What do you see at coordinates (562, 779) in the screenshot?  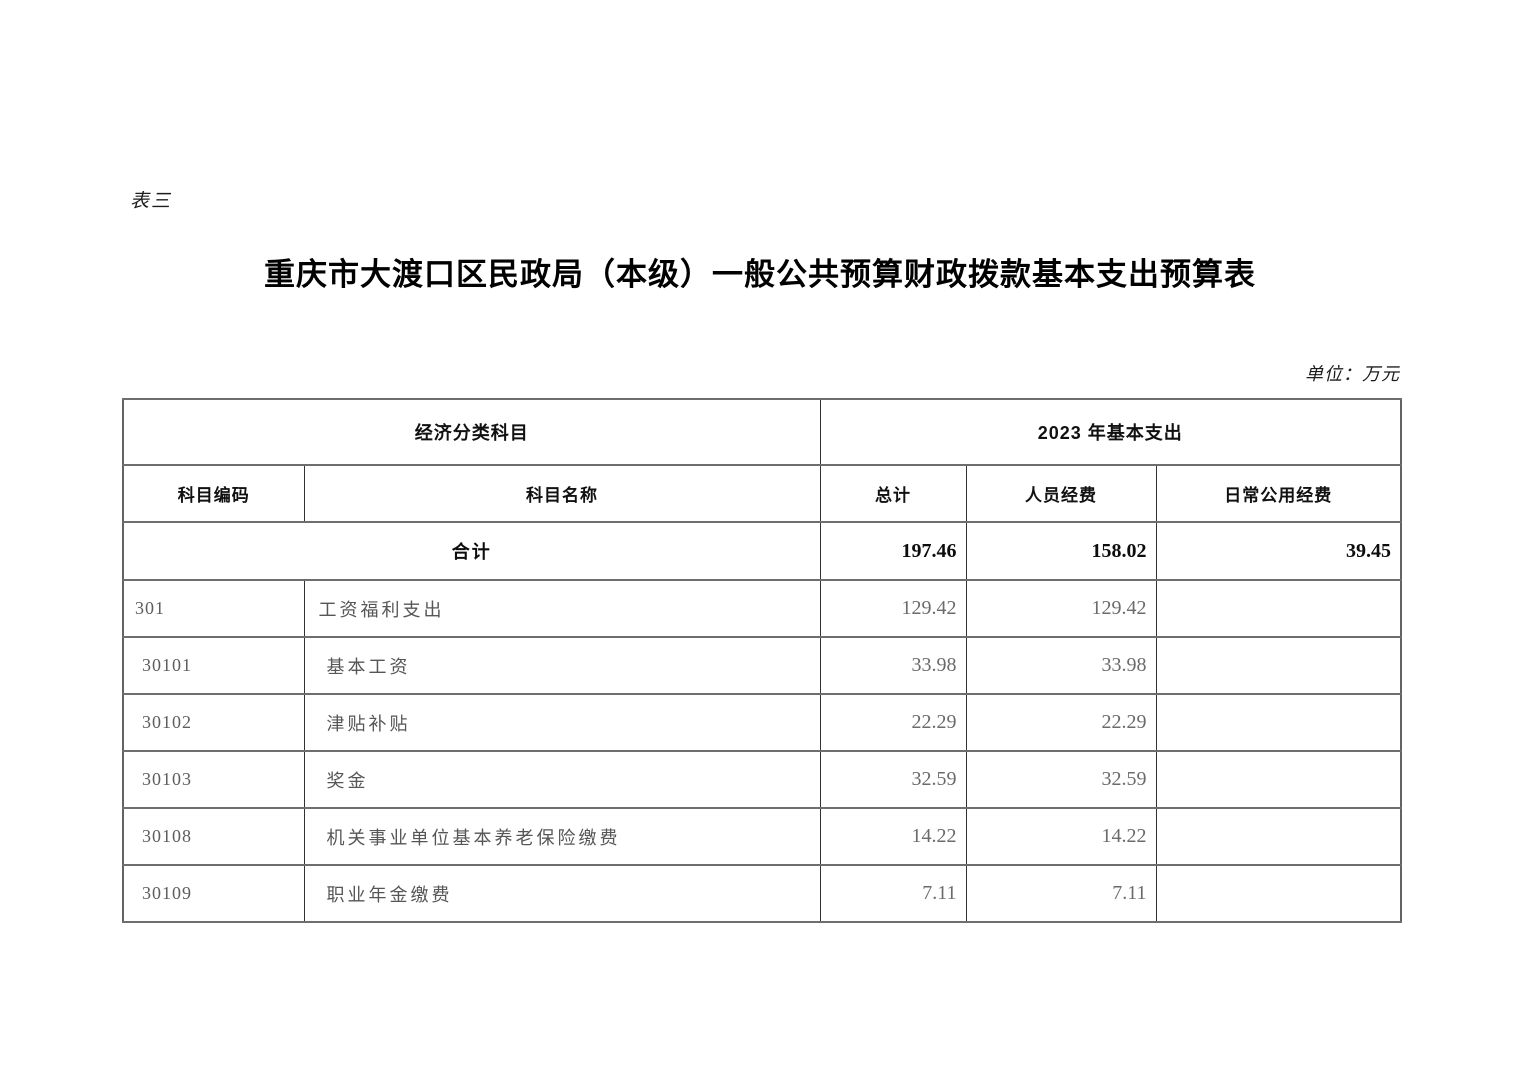 I see `cell-subject-name: 奖金` at bounding box center [562, 779].